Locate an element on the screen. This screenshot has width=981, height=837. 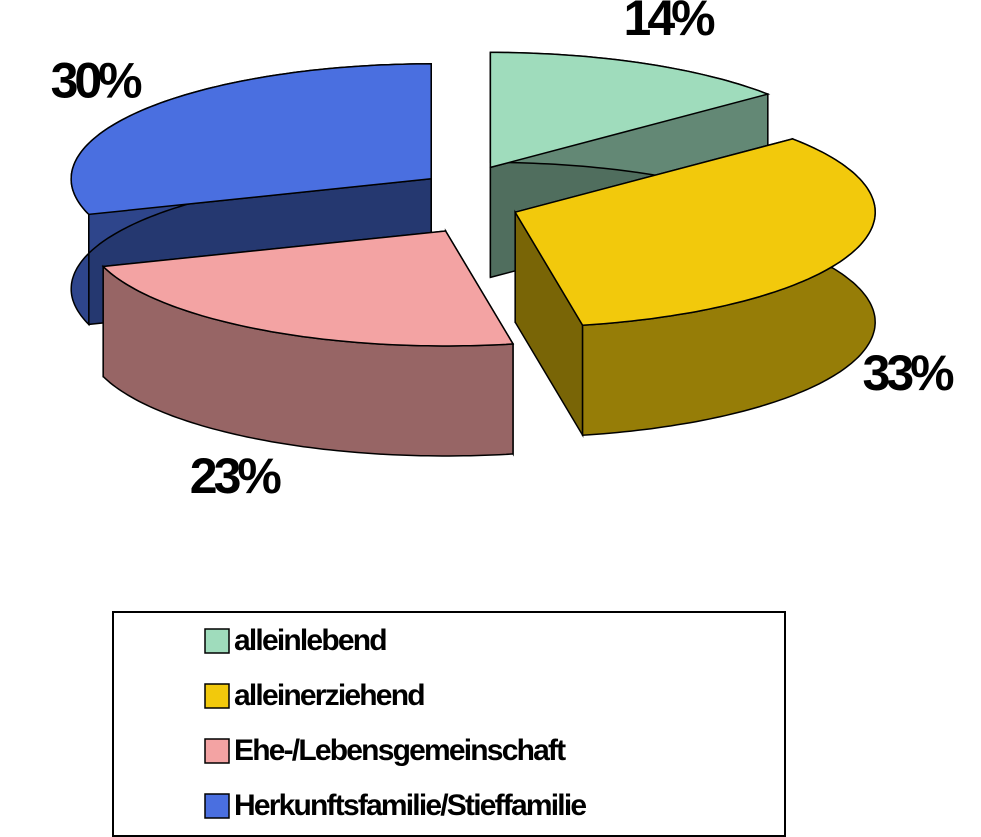
legend-label: Ehe-/Lebensgemeinschaft is located at coordinates (400, 750).